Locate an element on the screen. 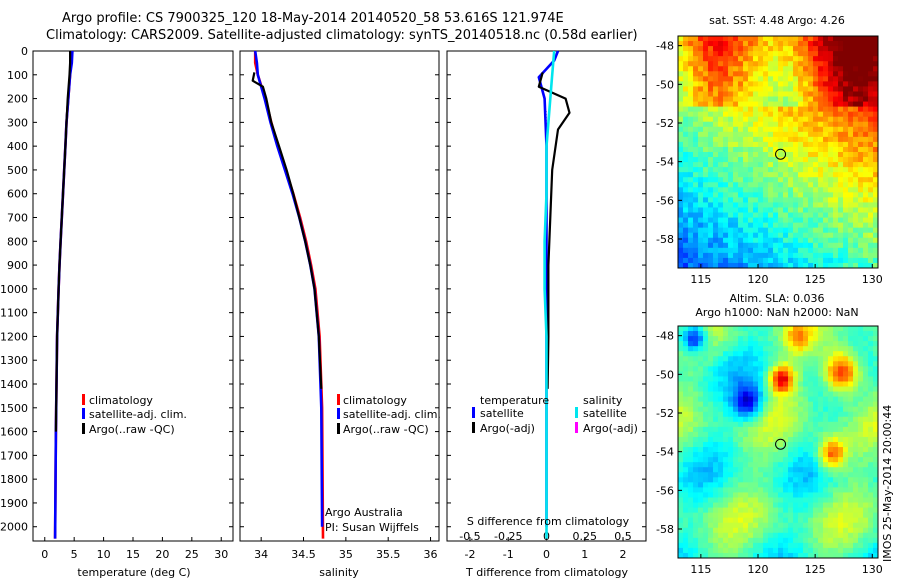 The height and width of the screenshot is (580, 900). map-x-tick-label: 120 is located at coordinates (758, 279).